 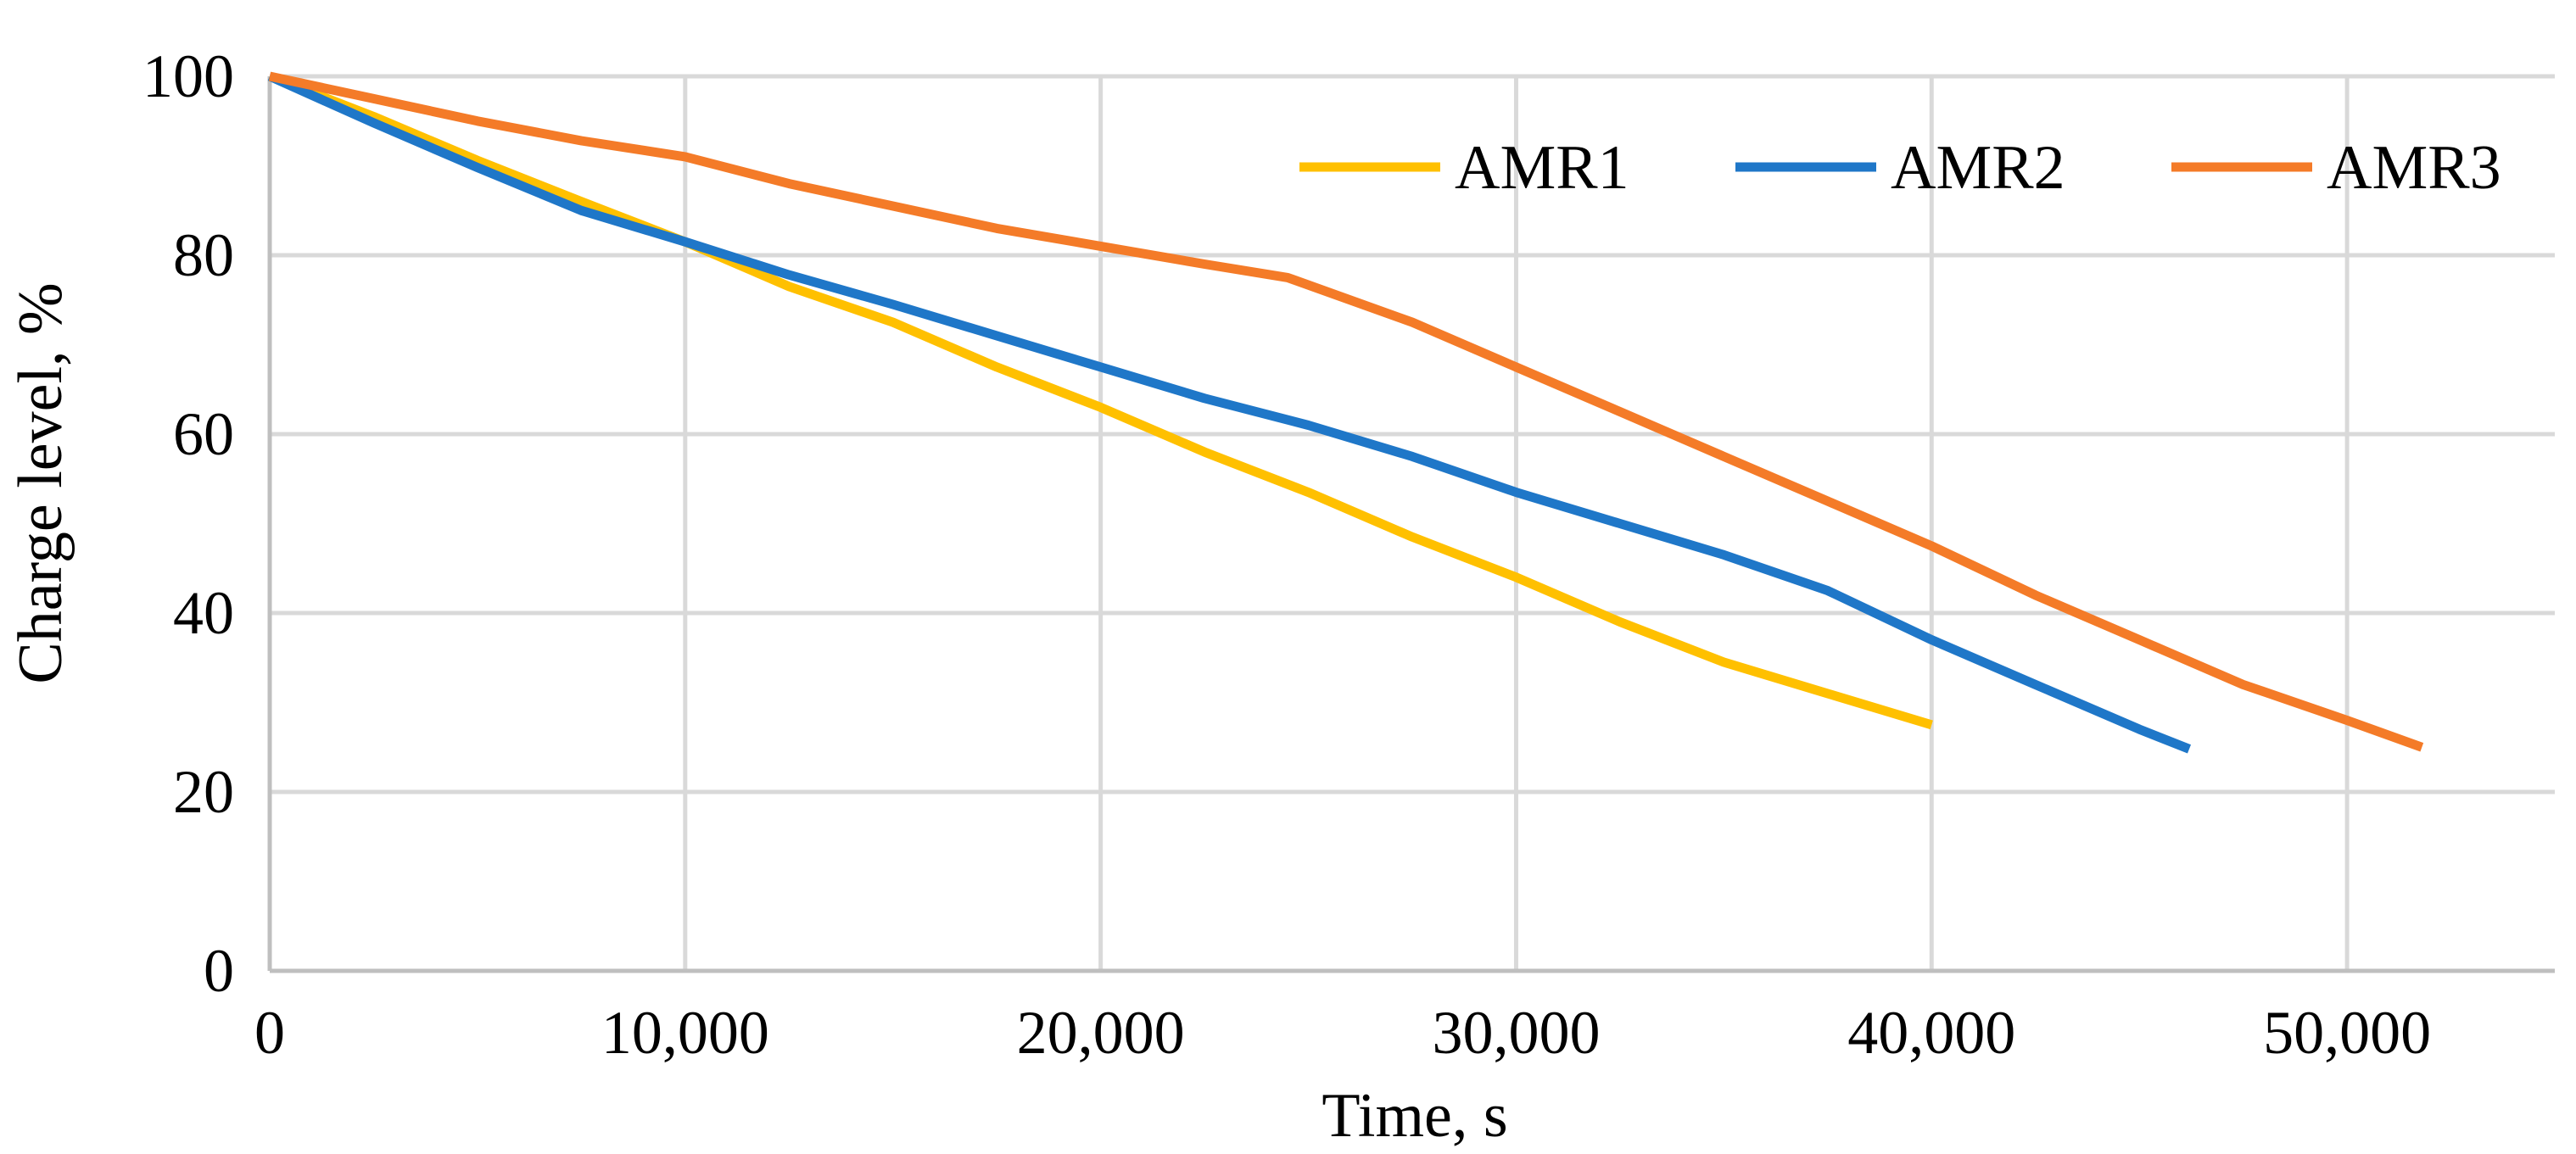 What do you see at coordinates (40, 482) in the screenshot?
I see `y-axis-title: Charge level, %` at bounding box center [40, 482].